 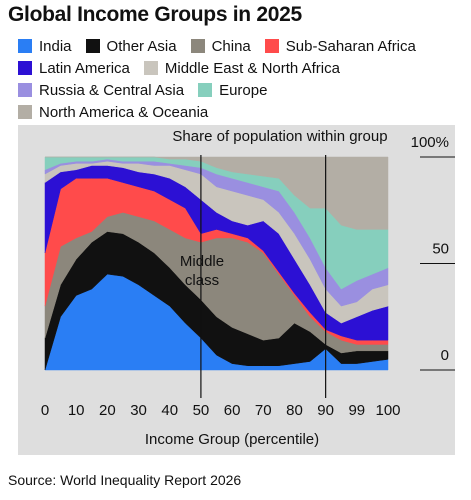 I want to click on y-tick-label: 0, so click(x=445, y=355).